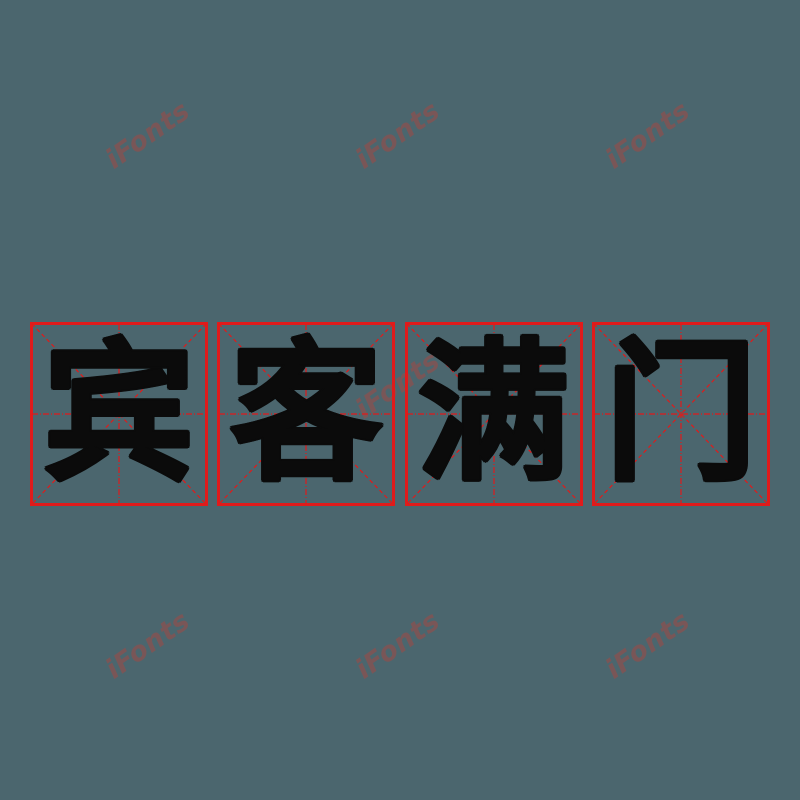 This screenshot has height=800, width=800. I want to click on character-man: 满, so click(493, 413).